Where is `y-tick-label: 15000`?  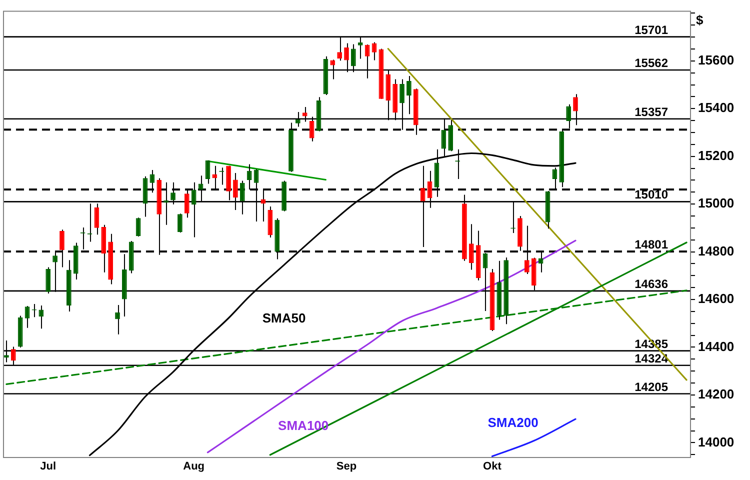
y-tick-label: 15000 is located at coordinates (716, 203).